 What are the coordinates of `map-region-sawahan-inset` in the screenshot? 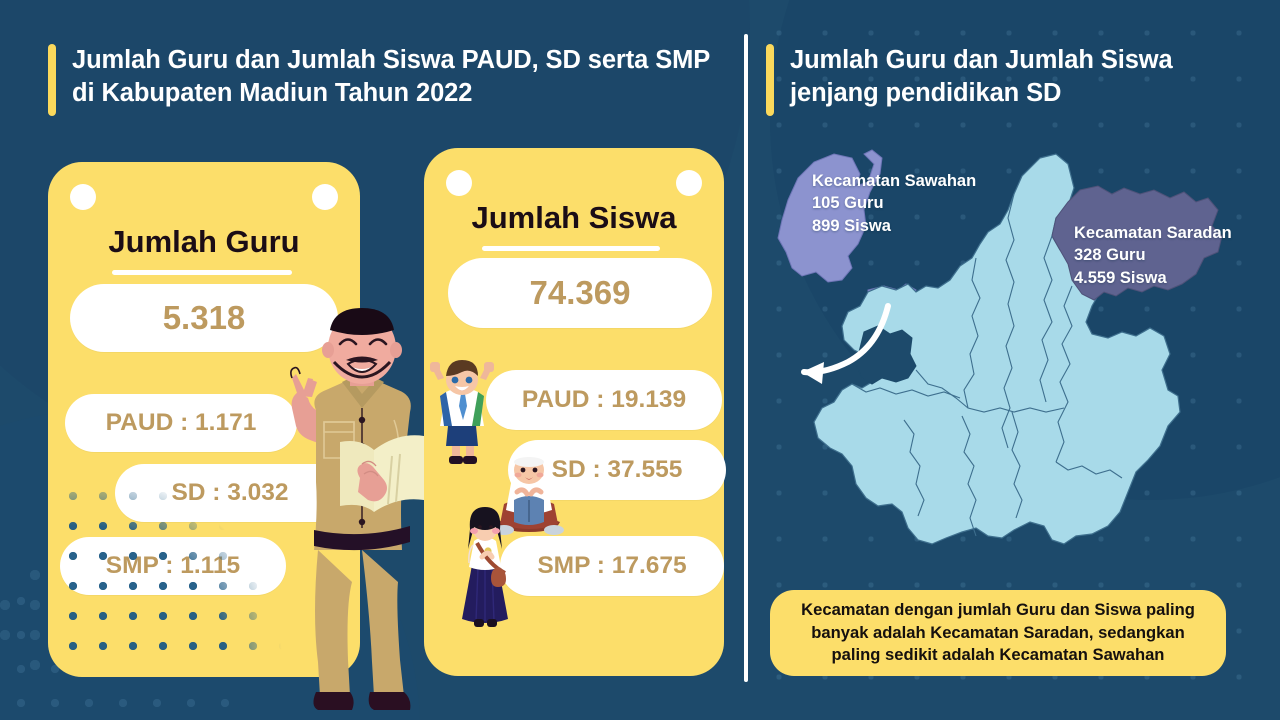 It's located at (830, 216).